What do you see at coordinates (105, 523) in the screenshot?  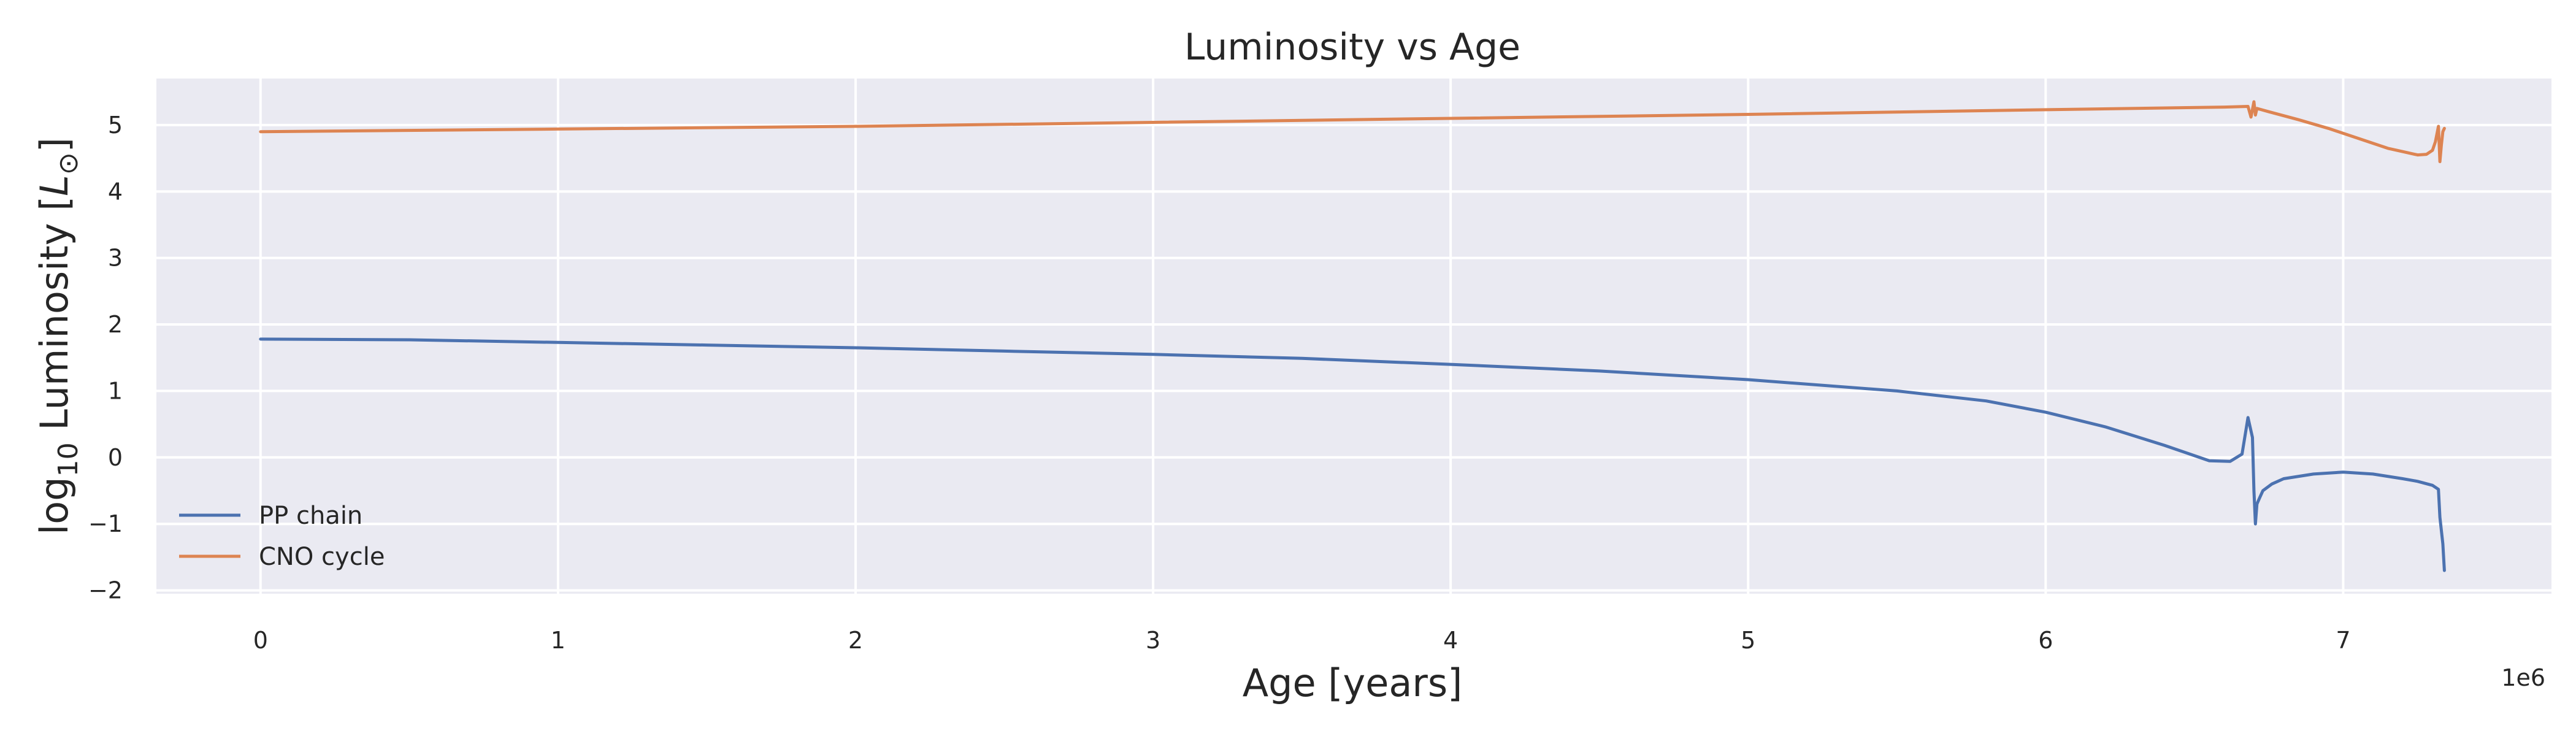 I see `y-tick-label: −1` at bounding box center [105, 523].